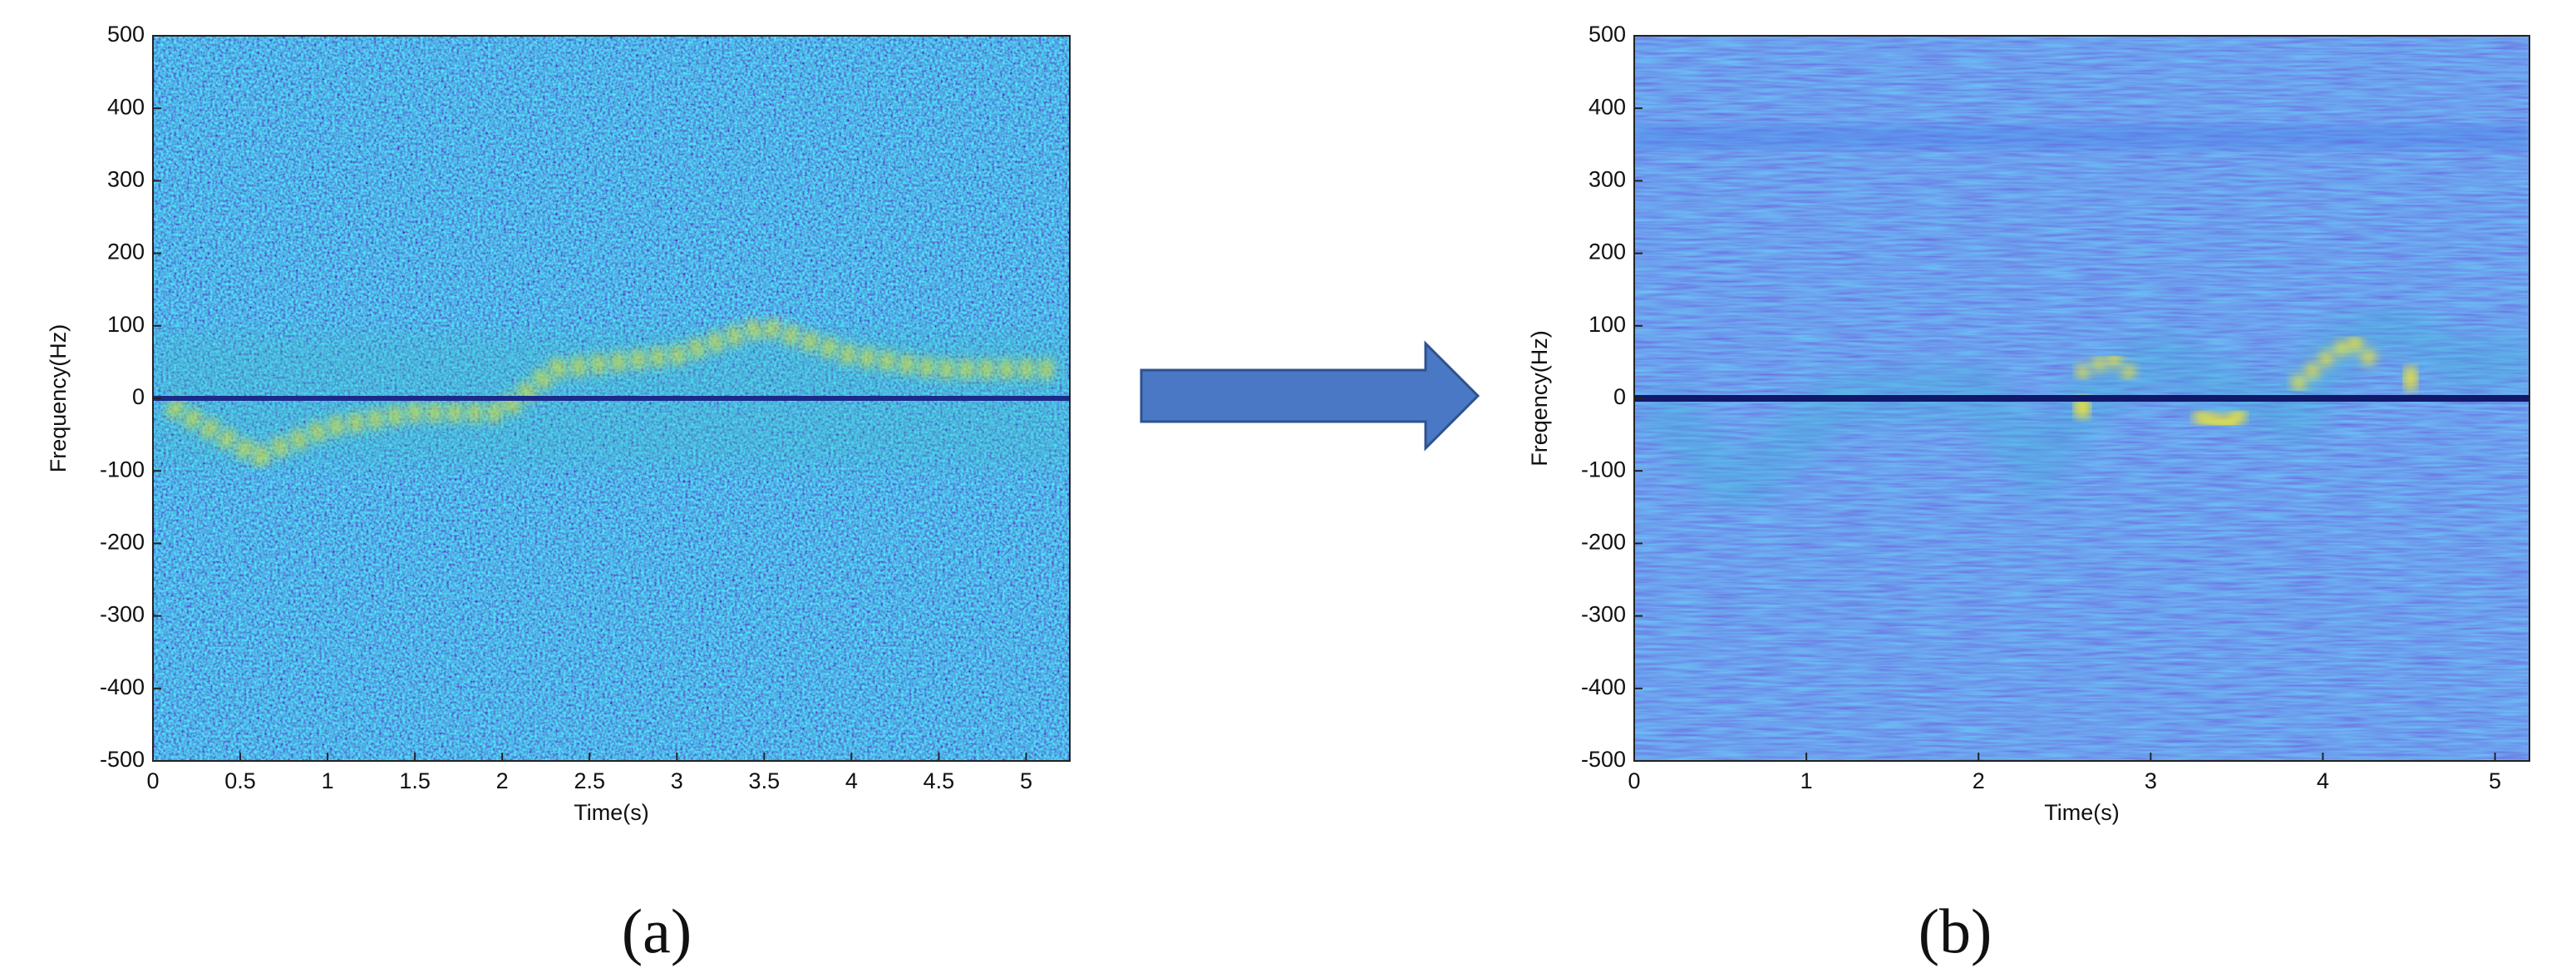 This screenshot has width=2576, height=978. What do you see at coordinates (1955, 931) in the screenshot?
I see `panel-label: (b)` at bounding box center [1955, 931].